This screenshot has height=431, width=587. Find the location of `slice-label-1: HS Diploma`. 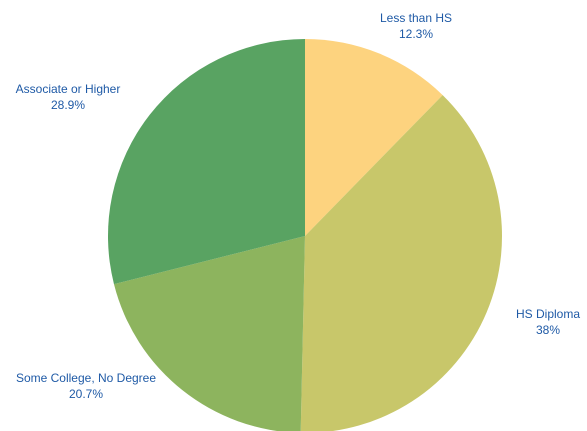

slice-label-1: HS Diploma is located at coordinates (548, 314).